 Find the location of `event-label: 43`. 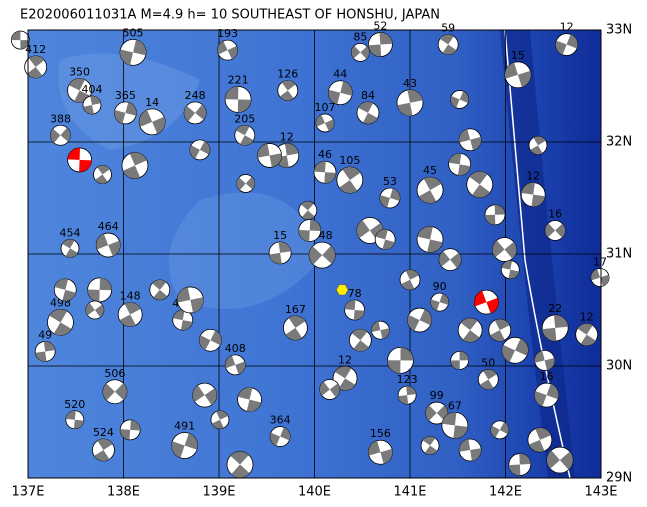

event-label: 43 is located at coordinates (410, 83).